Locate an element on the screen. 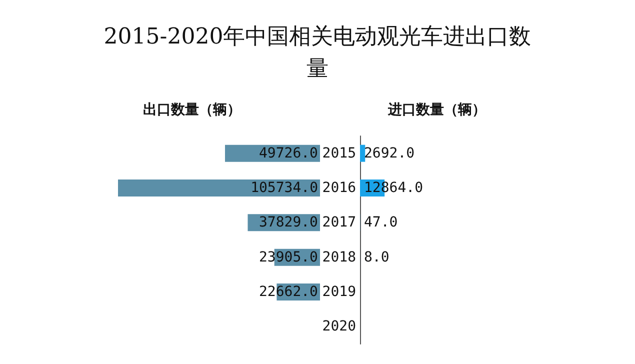 This screenshot has width=635, height=364. data-label: 49726.0 is located at coordinates (288, 153).